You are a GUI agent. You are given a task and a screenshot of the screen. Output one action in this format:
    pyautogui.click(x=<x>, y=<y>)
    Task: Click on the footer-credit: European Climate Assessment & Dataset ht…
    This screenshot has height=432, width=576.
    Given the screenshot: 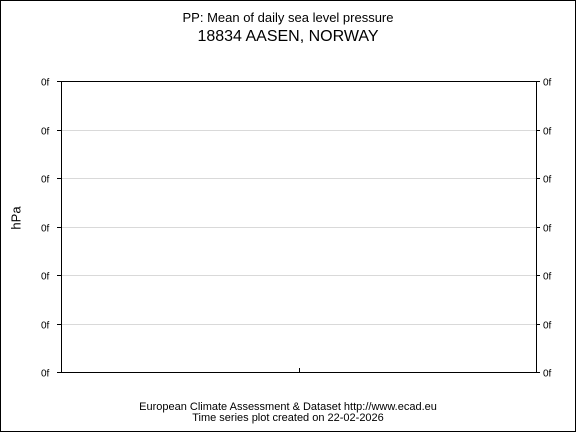 What is the action you would take?
    pyautogui.click(x=288, y=407)
    